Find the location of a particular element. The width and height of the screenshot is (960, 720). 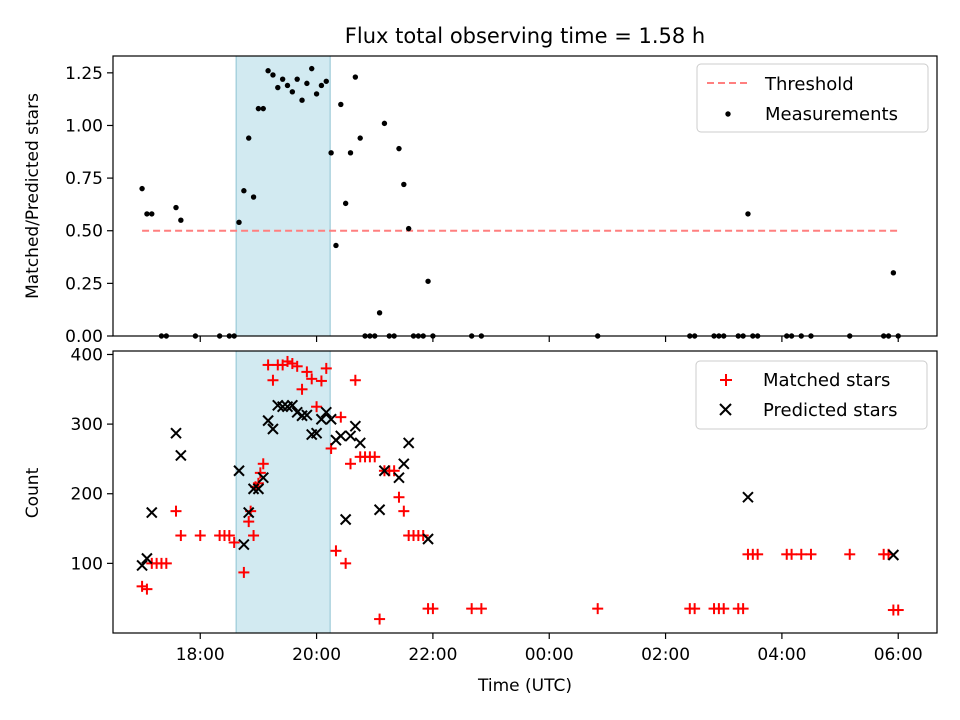

count-y-tick-label: 300 is located at coordinates (87, 425).